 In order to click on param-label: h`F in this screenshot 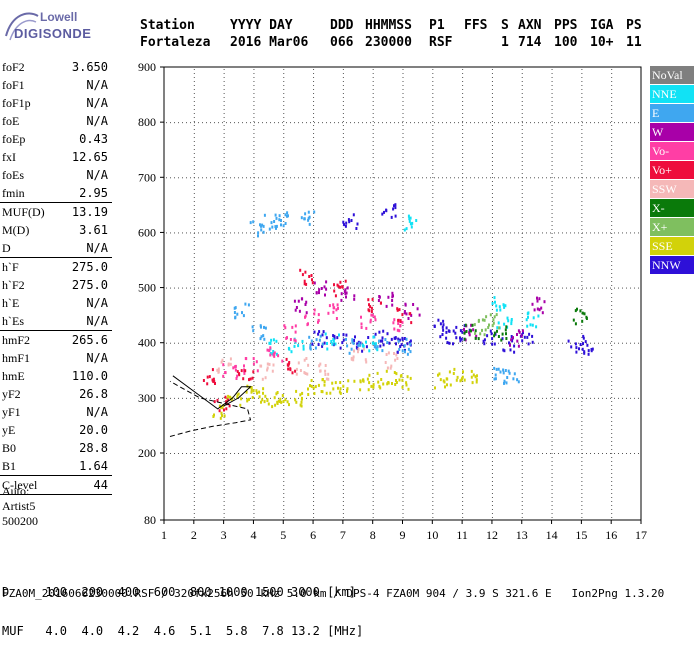, I will do `click(10, 267)`.